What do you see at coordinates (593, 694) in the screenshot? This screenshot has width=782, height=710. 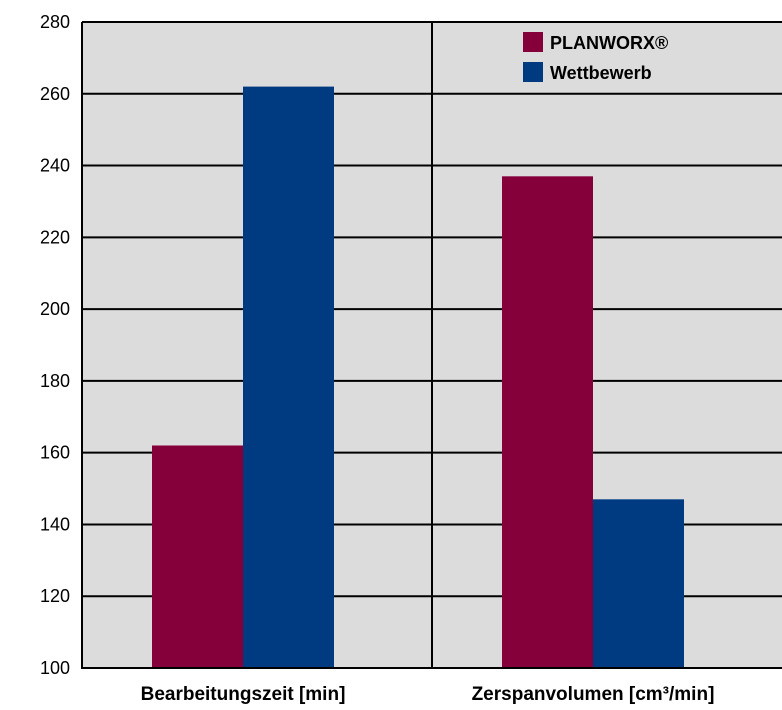 I see `category-label: Zerspanvolumen [cm³/min]` at bounding box center [593, 694].